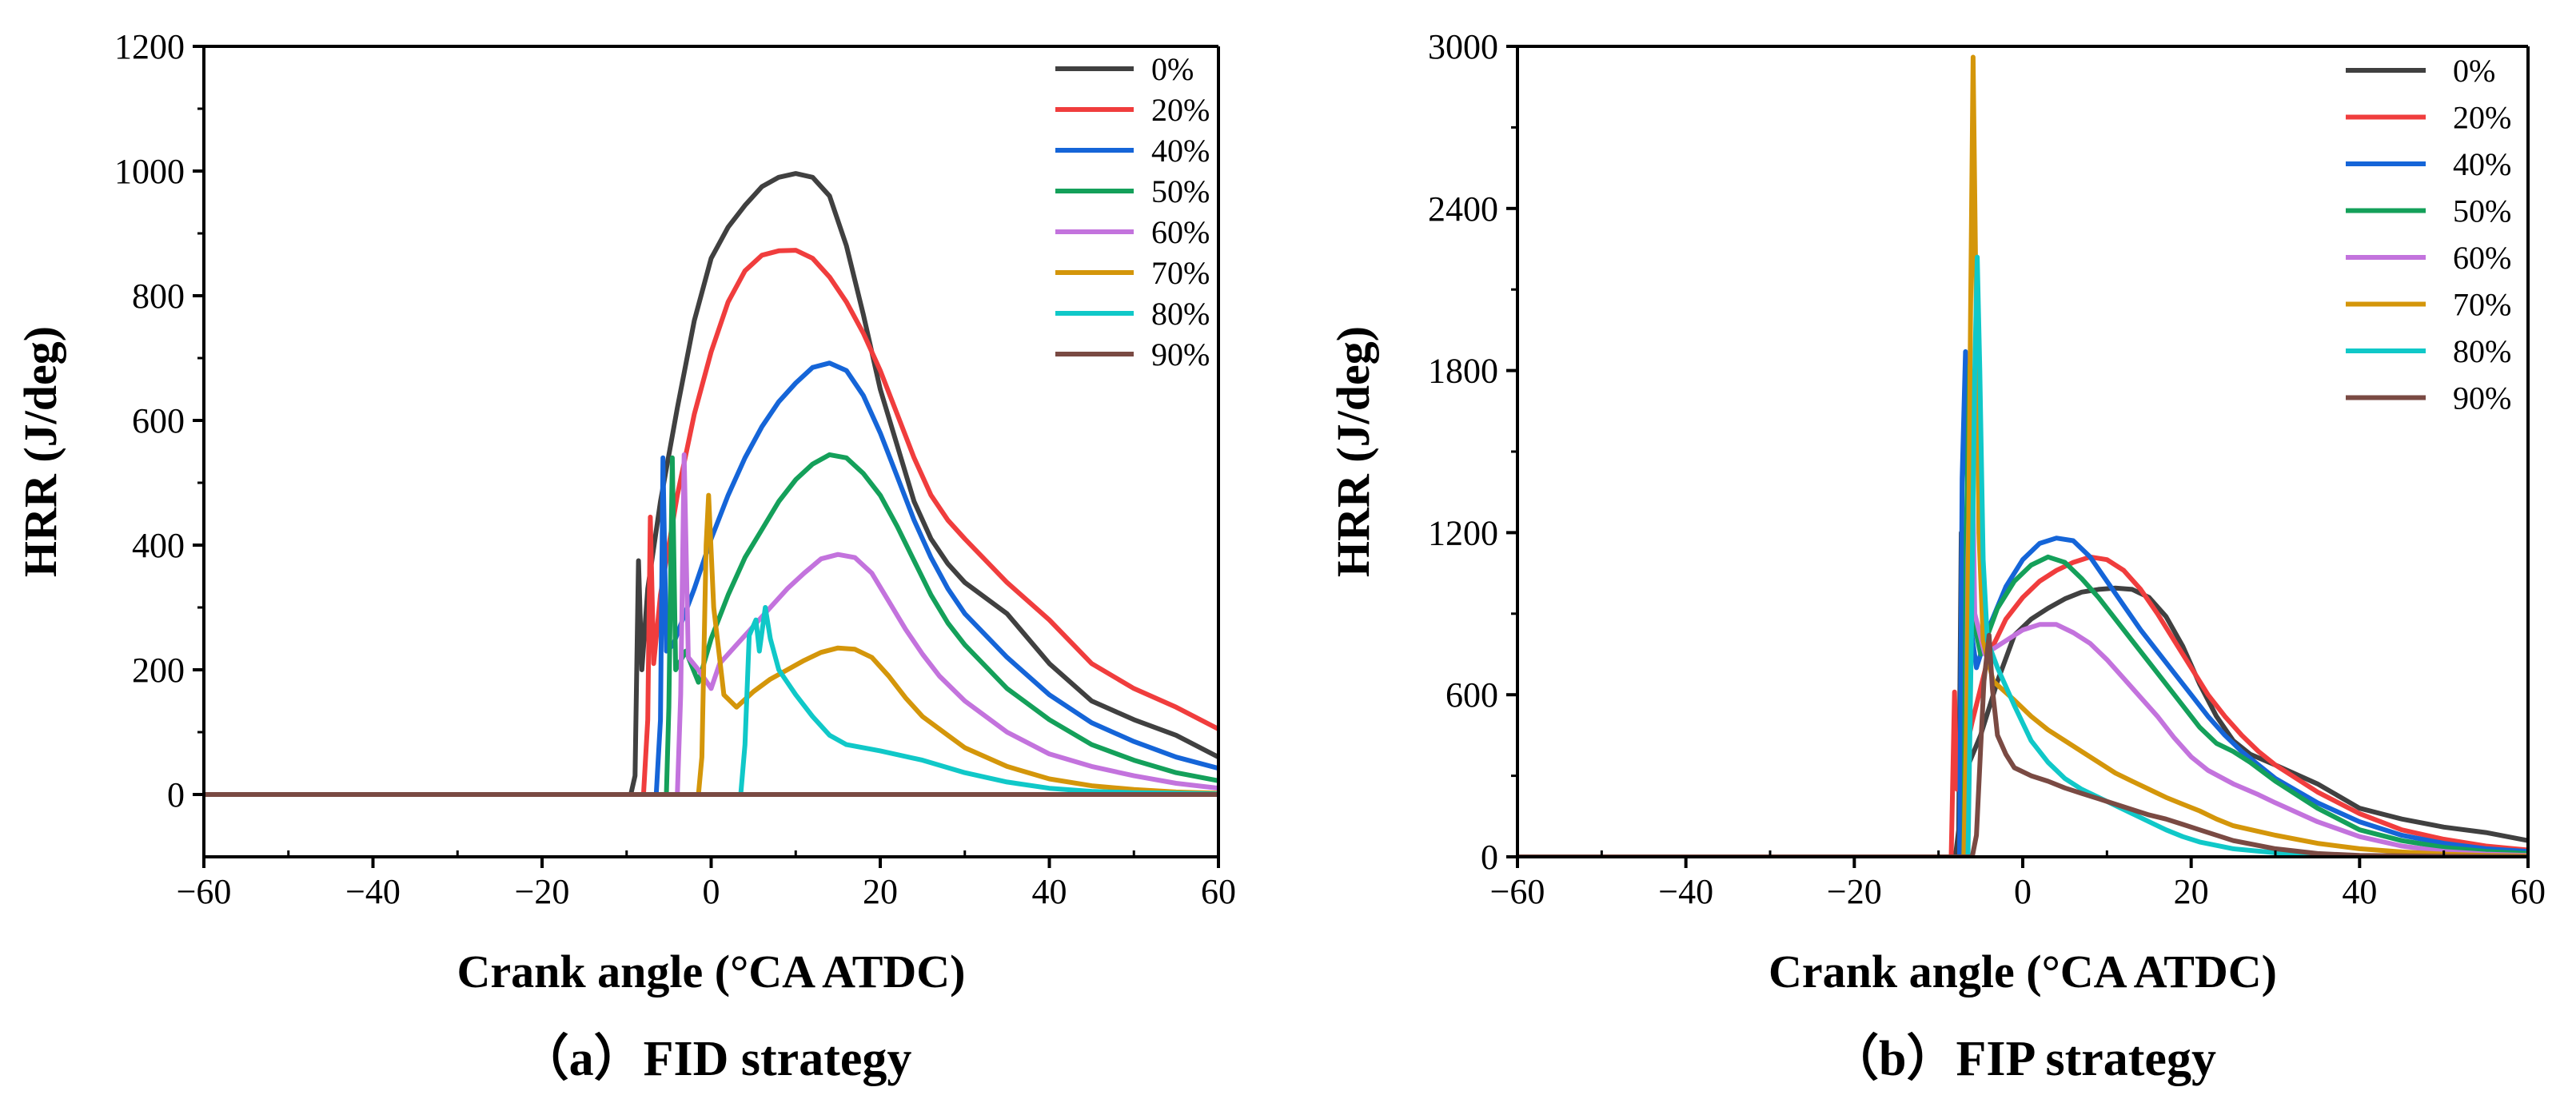 This screenshot has width=2576, height=1119. Describe the element at coordinates (2023, 1058) in the screenshot. I see `fip-caption: （b）FIP strategy` at that location.